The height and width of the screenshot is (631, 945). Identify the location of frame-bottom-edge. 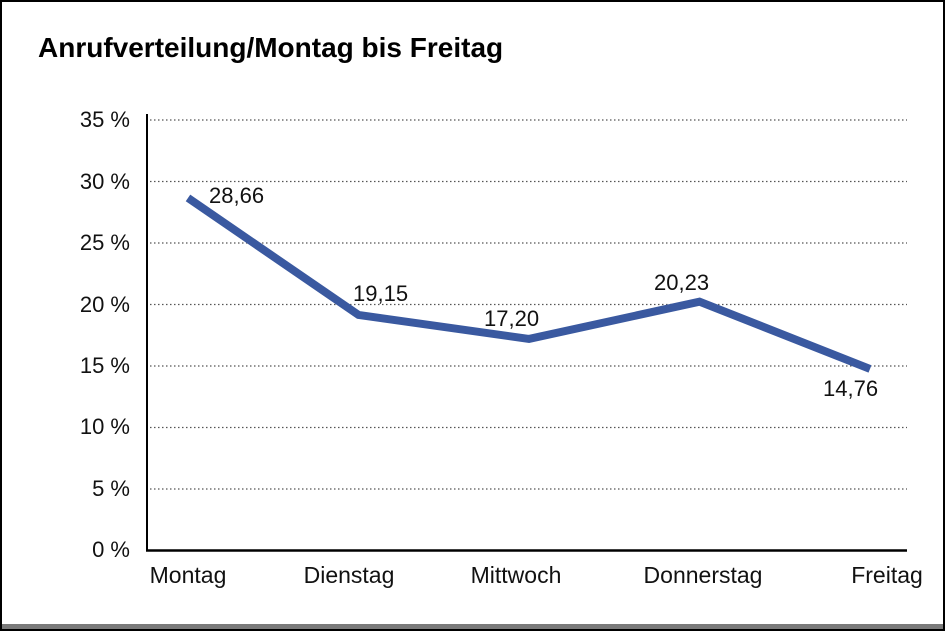
(472, 626).